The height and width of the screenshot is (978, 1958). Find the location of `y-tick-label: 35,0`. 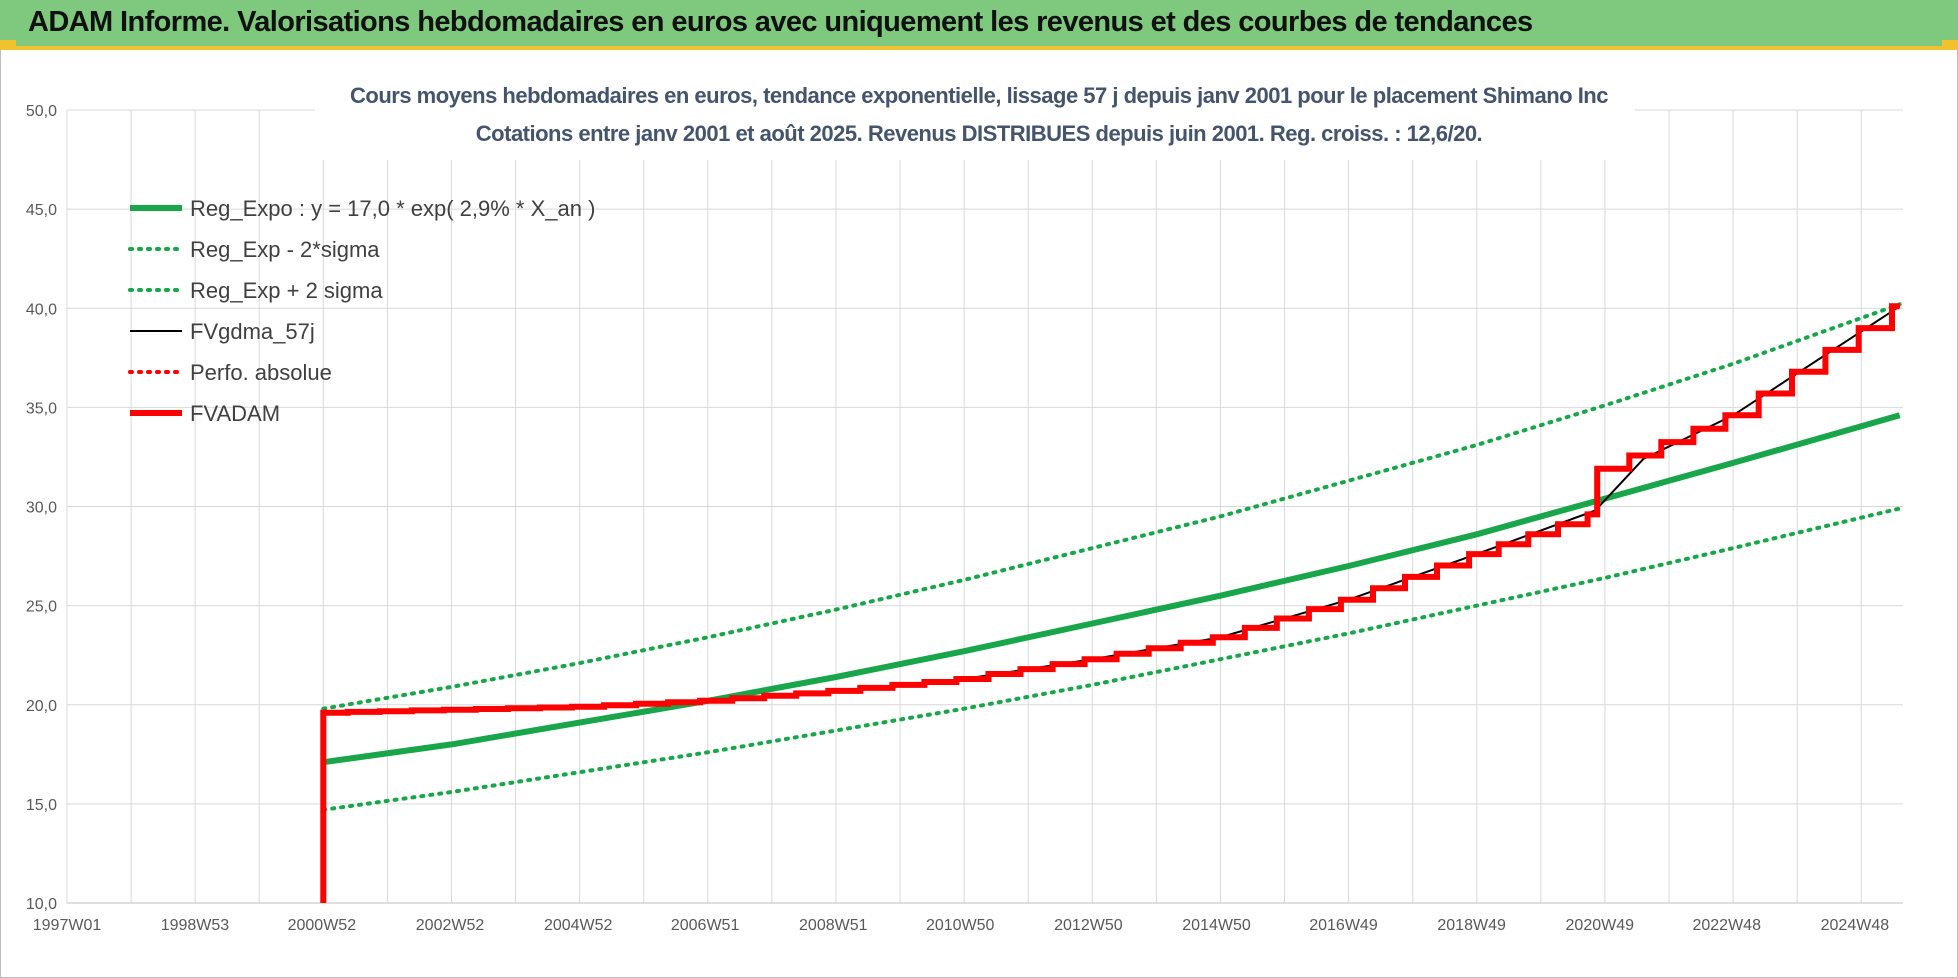

y-tick-label: 35,0 is located at coordinates (41, 408).